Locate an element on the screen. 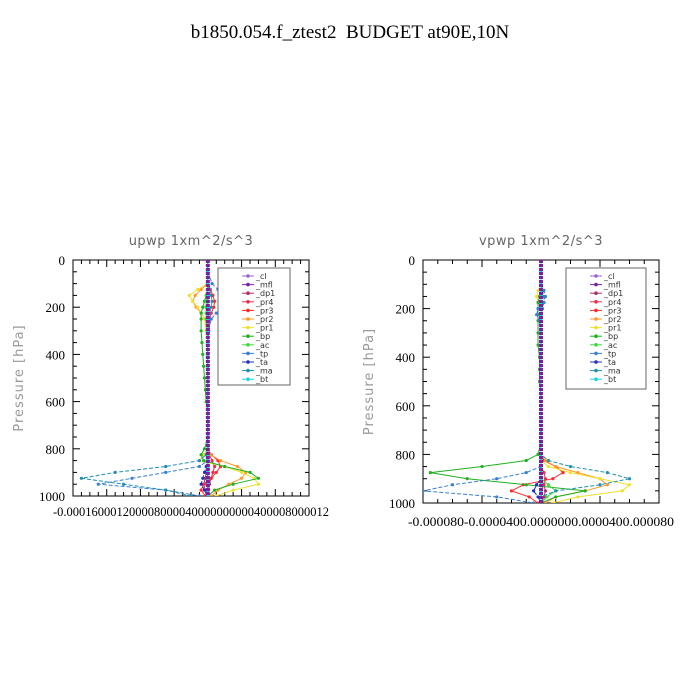 The image size is (700, 700). y-tick-label: 400 is located at coordinates (406, 357).